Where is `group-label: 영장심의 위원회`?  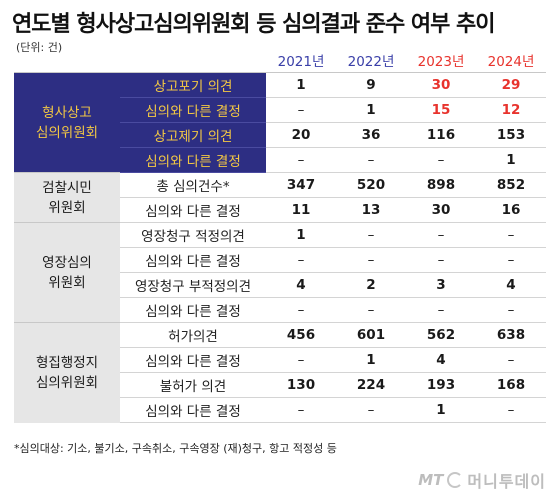 group-label: 영장심의 위원회 is located at coordinates (67, 272).